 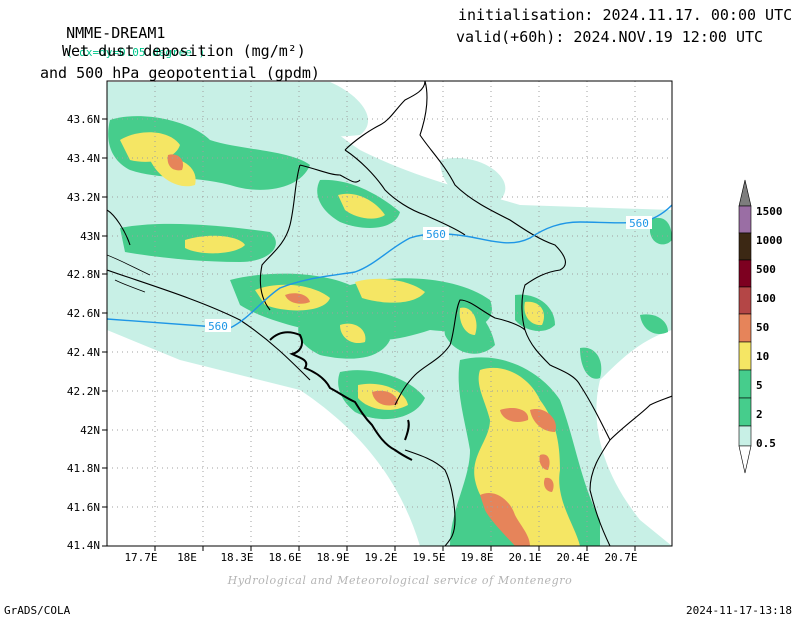 What do you see at coordinates (83, 507) in the screenshot?
I see `lat-label: 41.6N` at bounding box center [83, 507].